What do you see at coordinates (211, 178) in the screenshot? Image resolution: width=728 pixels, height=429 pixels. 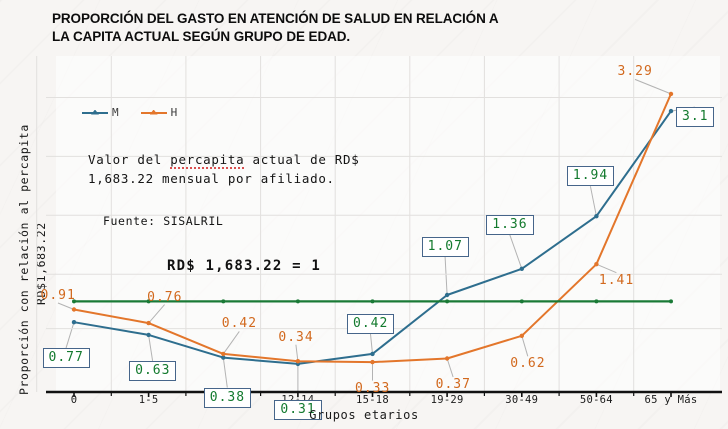 I see `note-text-line2: 1,683.22 mensual por afiliado.` at bounding box center [211, 178].